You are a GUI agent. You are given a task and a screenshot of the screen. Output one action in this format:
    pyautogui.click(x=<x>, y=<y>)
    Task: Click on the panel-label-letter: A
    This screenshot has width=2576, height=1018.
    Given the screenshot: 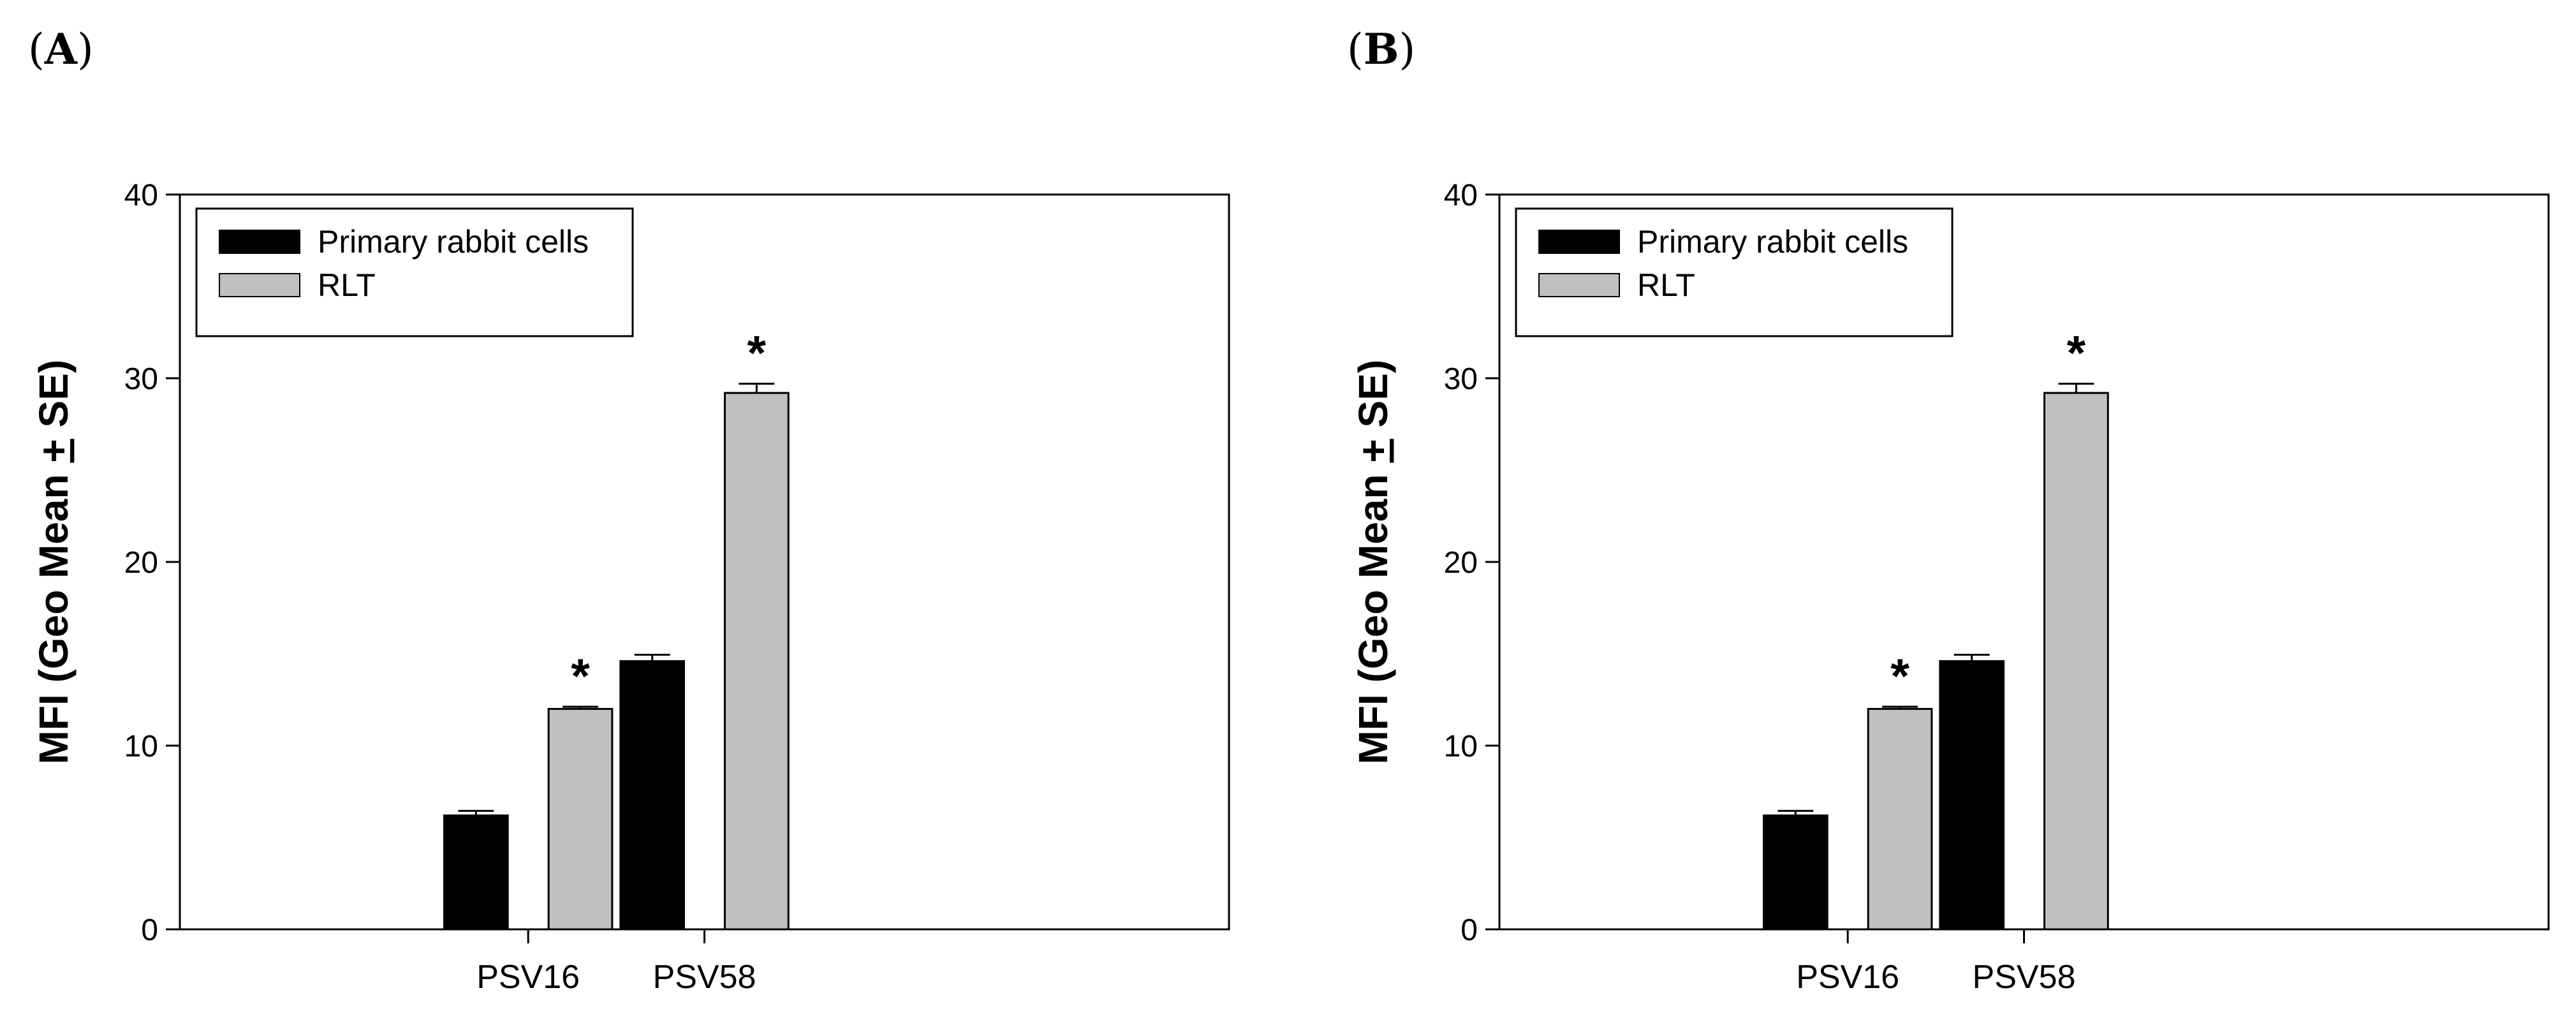 What is the action you would take?
    pyautogui.click(x=61, y=49)
    